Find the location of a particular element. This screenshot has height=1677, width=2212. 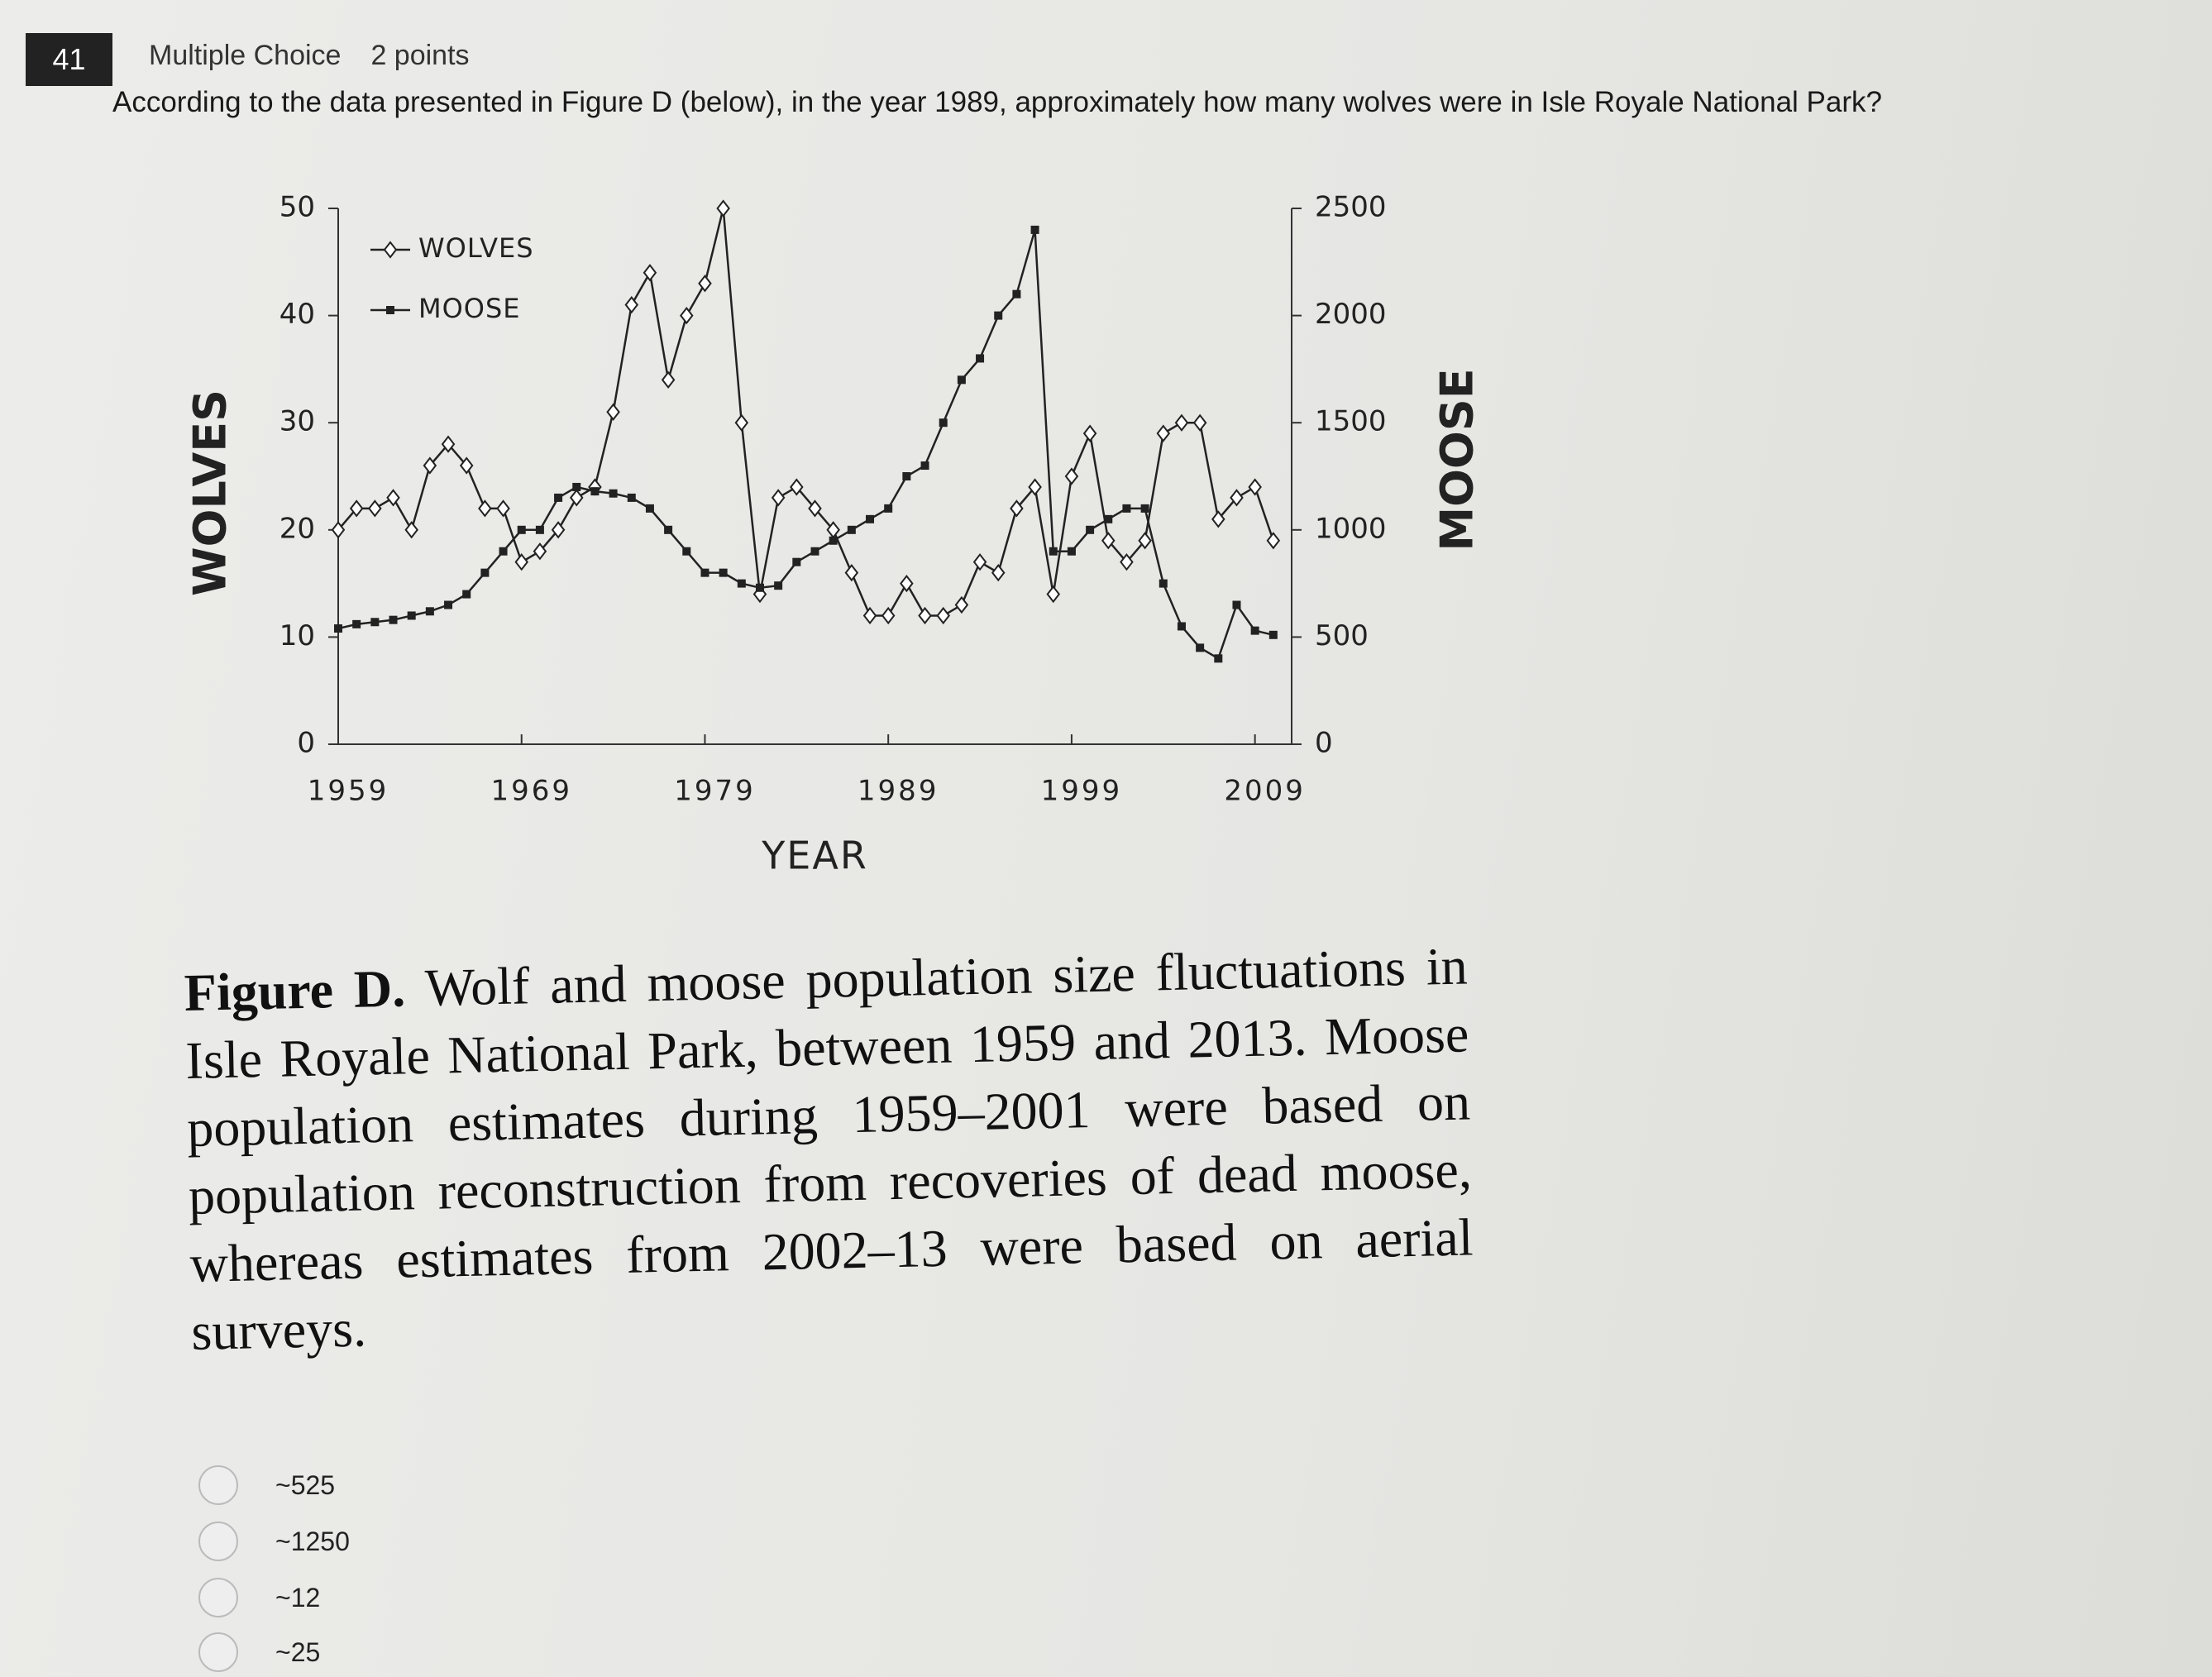

series is located at coordinates (806, 412).